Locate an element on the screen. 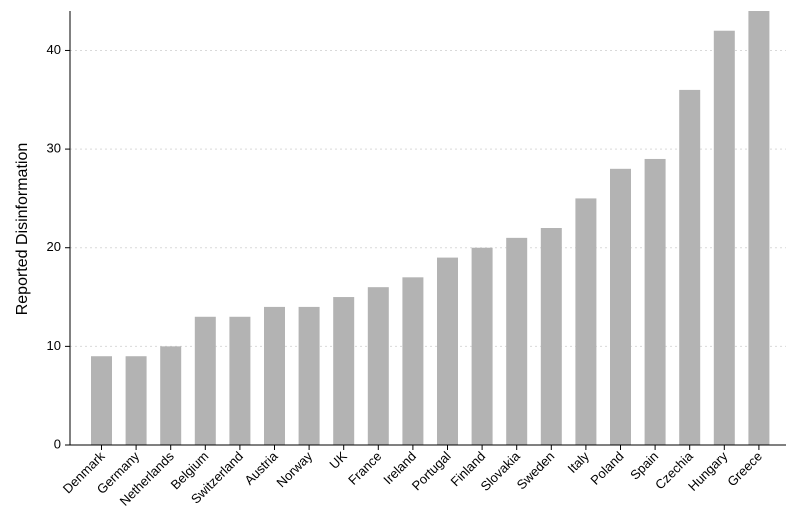 The image size is (786, 518). bar-spain is located at coordinates (655, 302).